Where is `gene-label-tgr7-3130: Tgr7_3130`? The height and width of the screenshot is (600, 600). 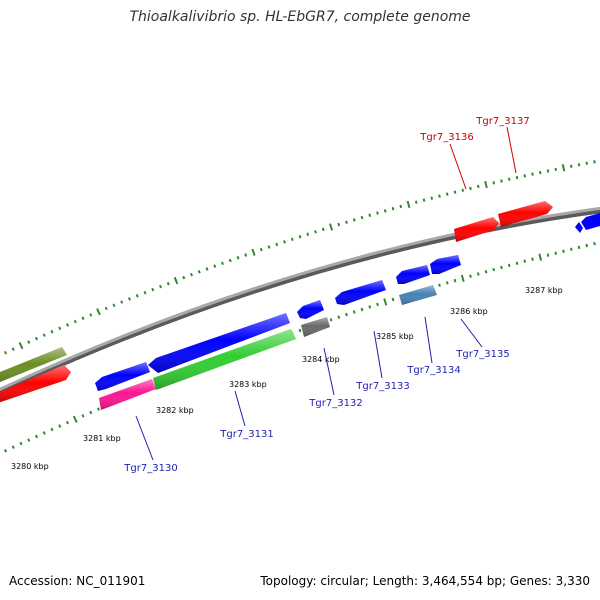
gene-label-tgr7-3130: Tgr7_3130 is located at coordinates (150, 468).